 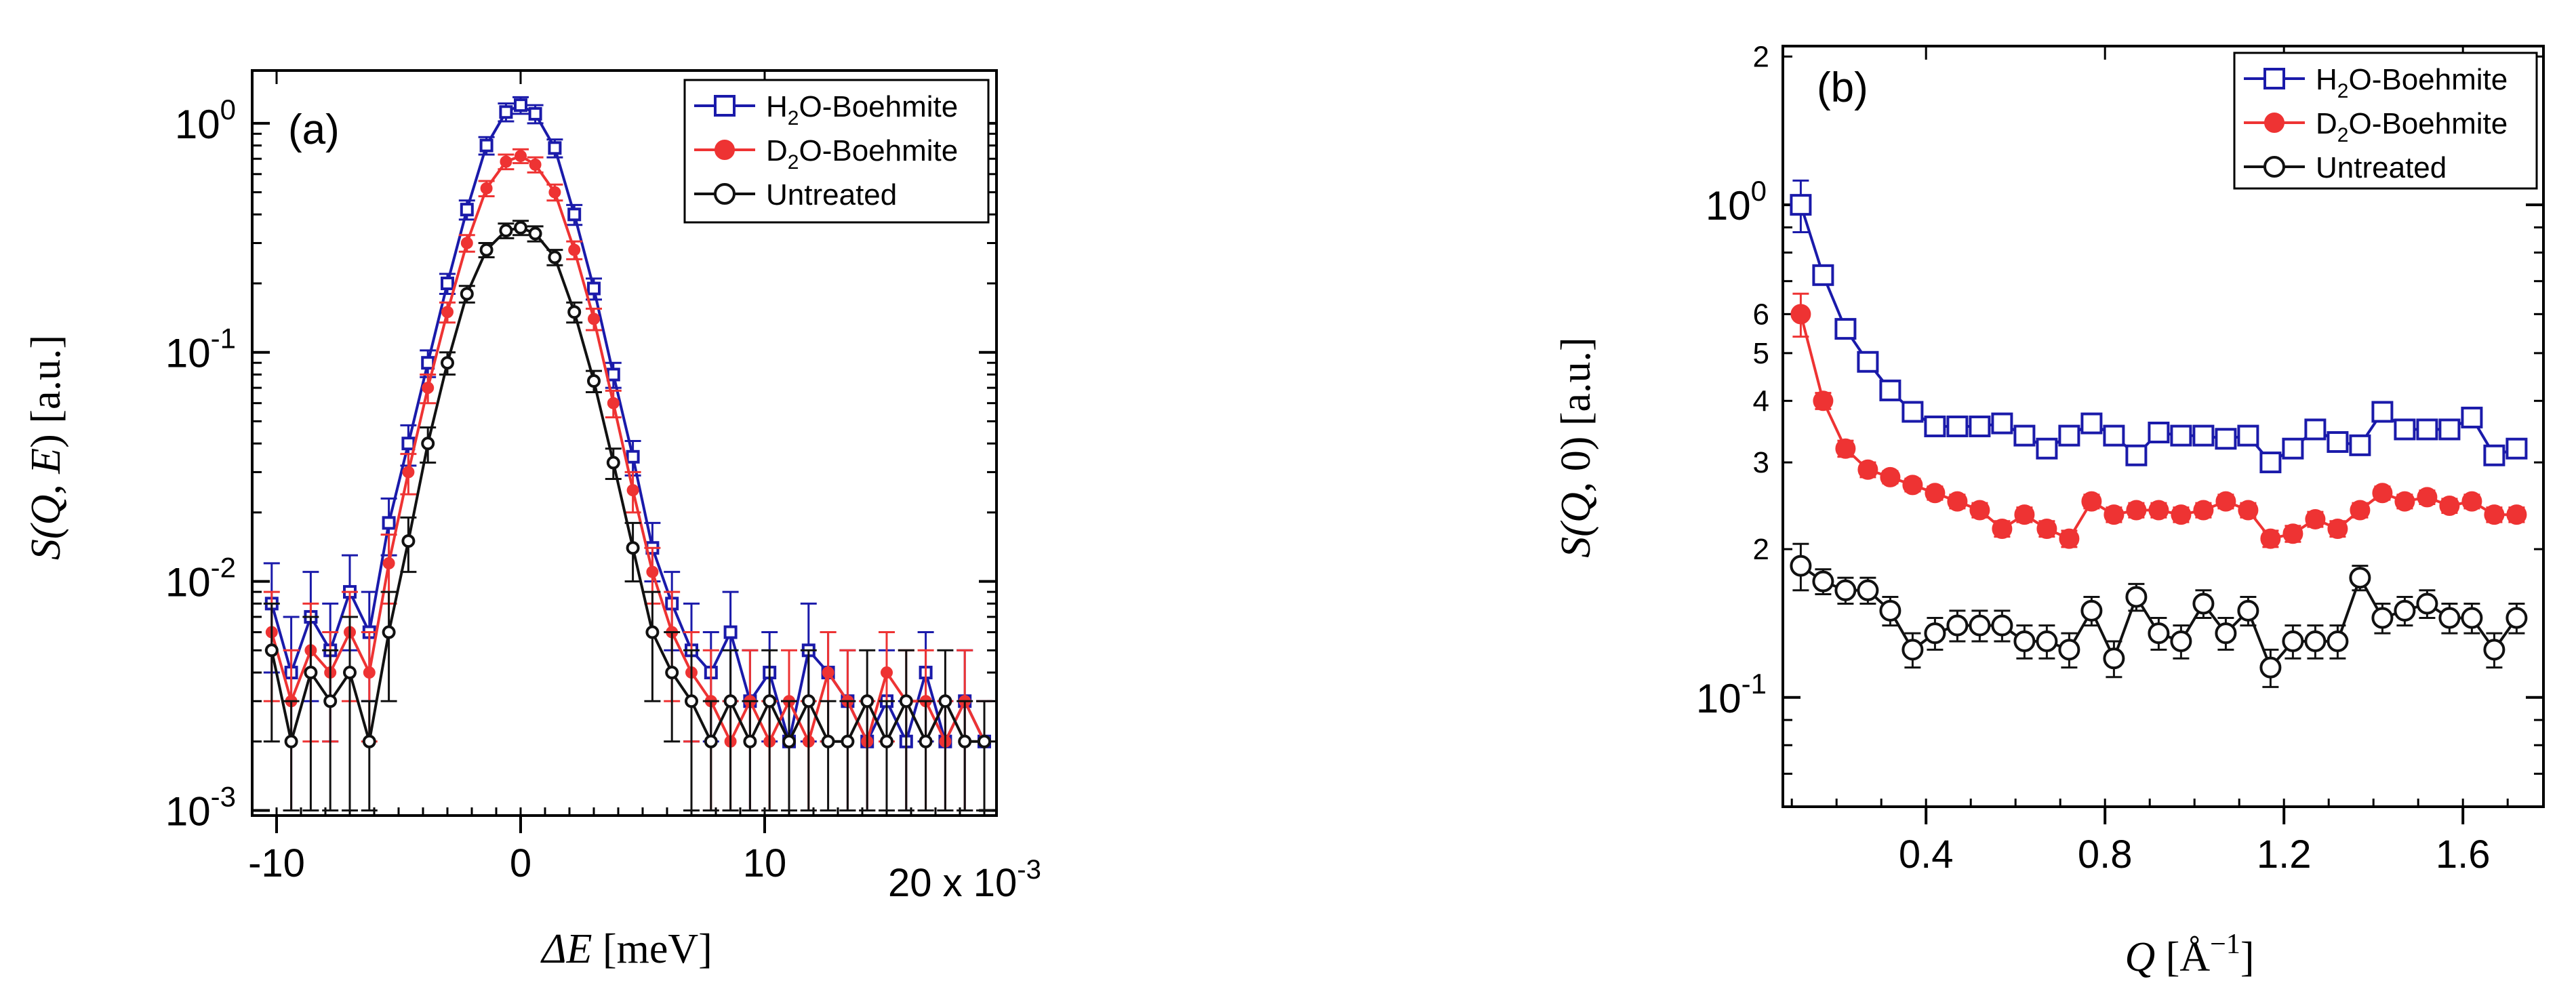 What do you see at coordinates (793, 118) in the screenshot?
I see `legend-label-subscript: 2` at bounding box center [793, 118].